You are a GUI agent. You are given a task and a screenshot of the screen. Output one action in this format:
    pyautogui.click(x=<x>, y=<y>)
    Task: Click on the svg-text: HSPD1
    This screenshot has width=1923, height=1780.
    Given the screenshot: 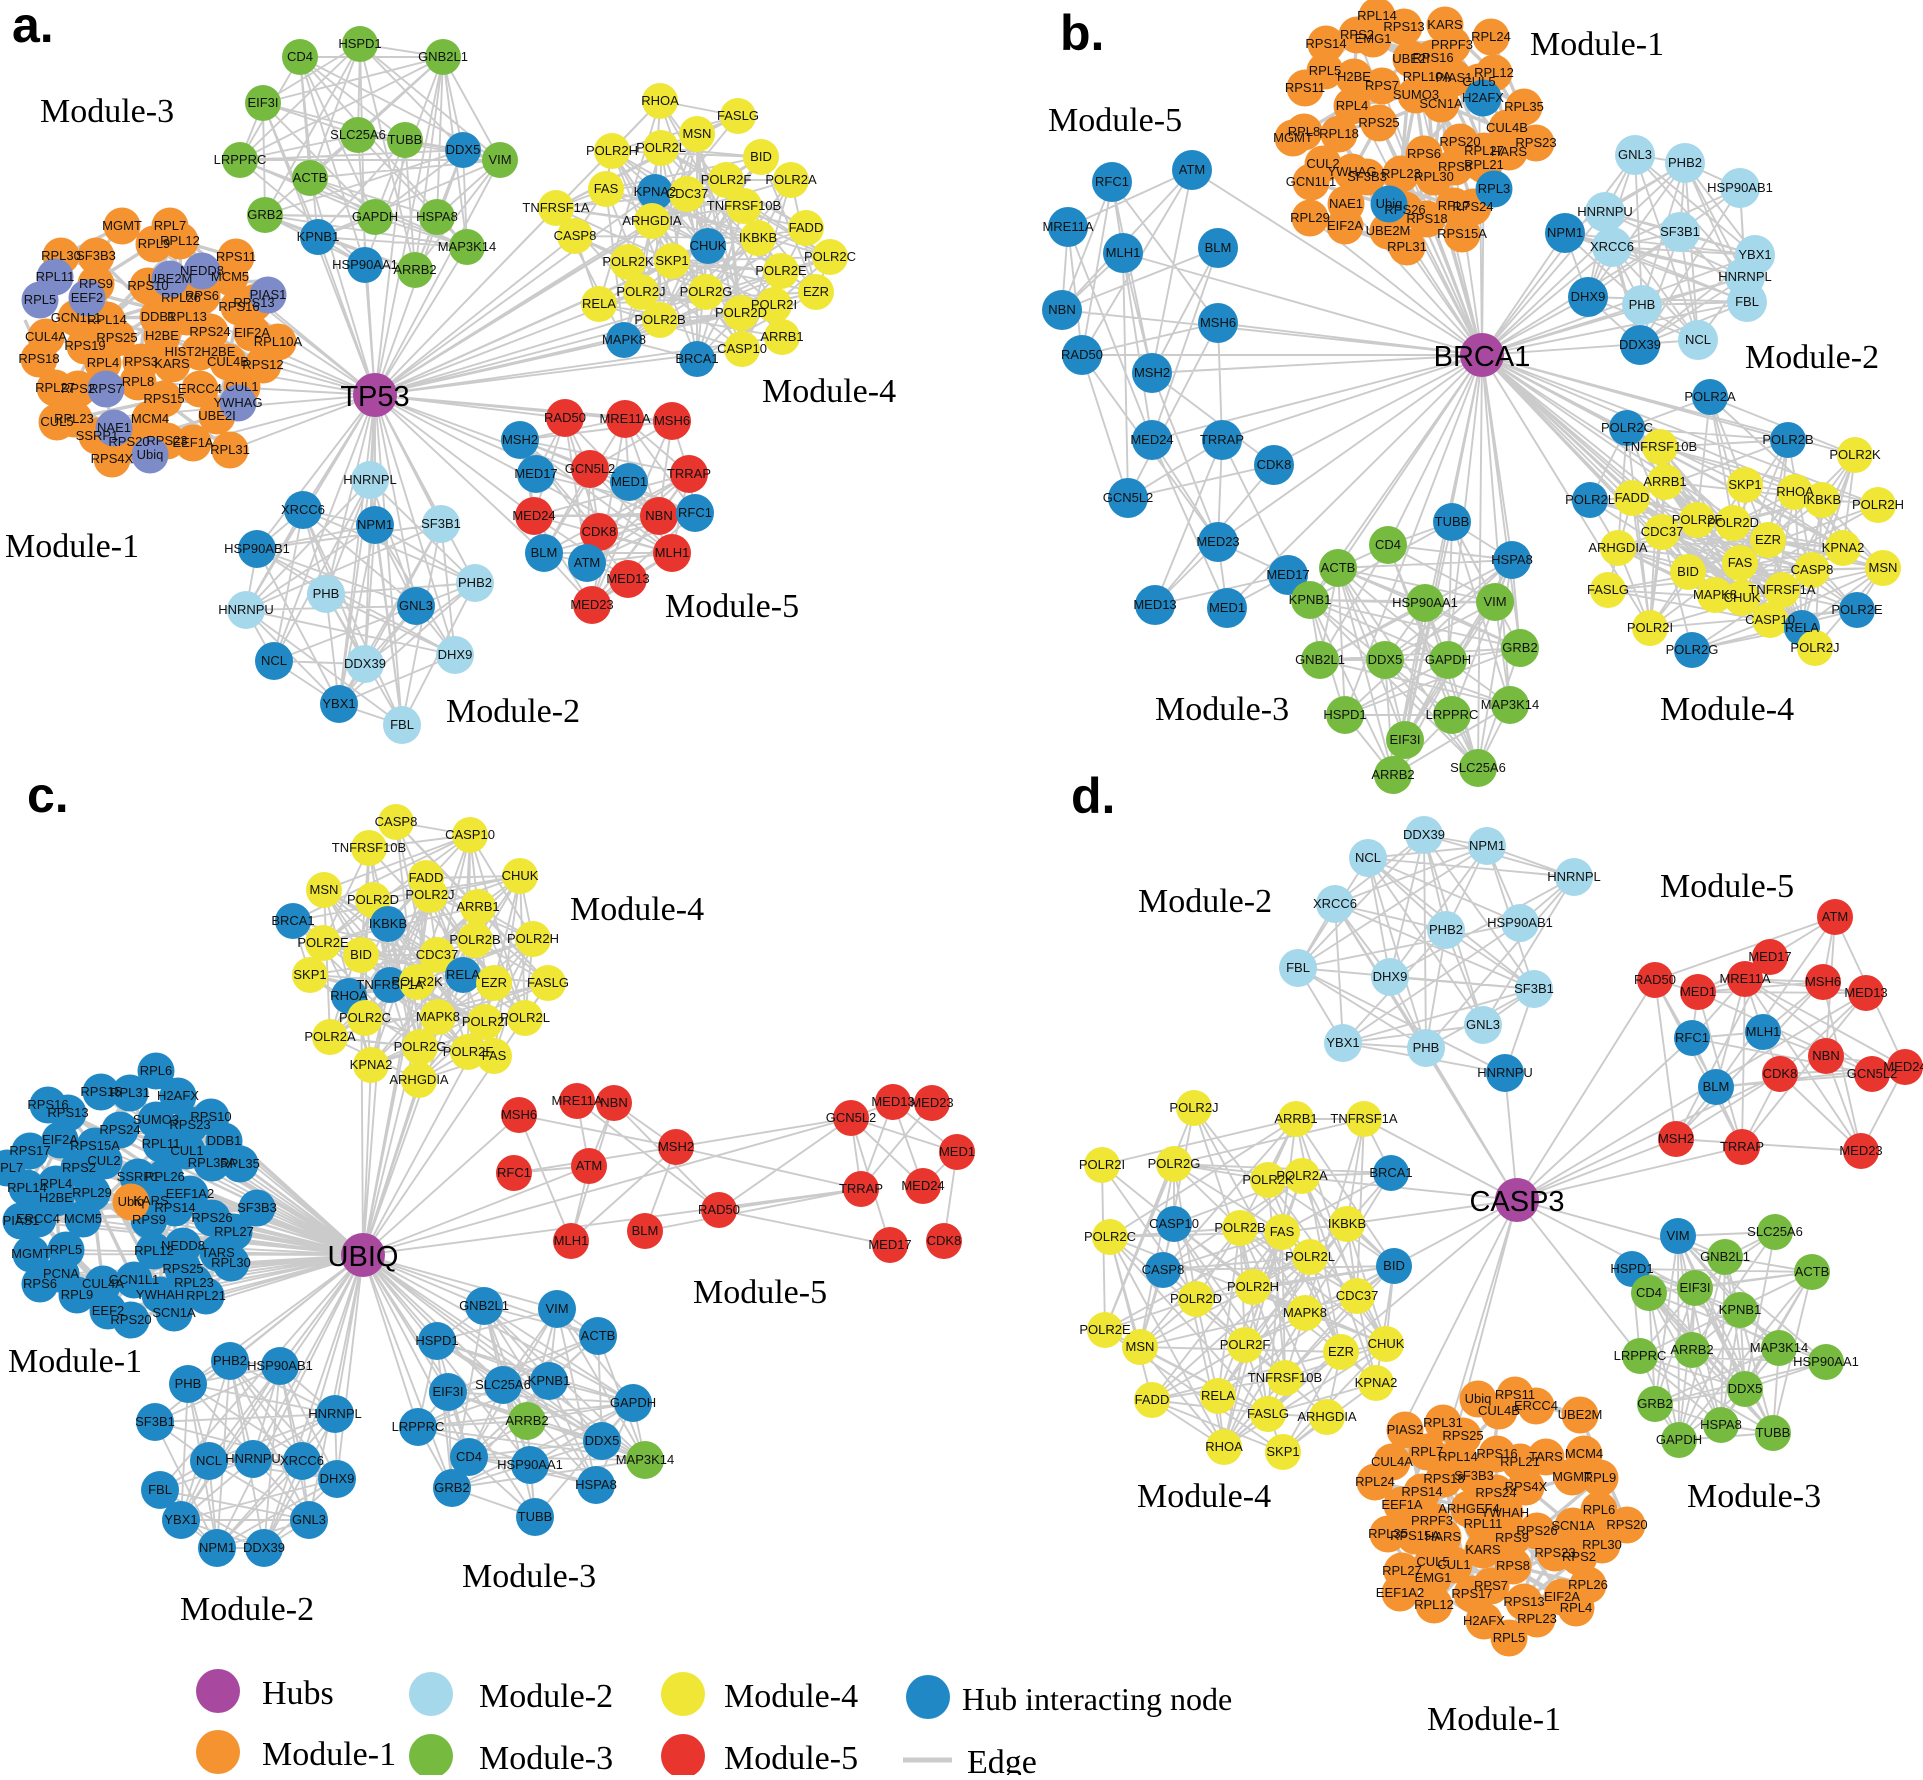 What is the action you would take?
    pyautogui.click(x=359, y=43)
    